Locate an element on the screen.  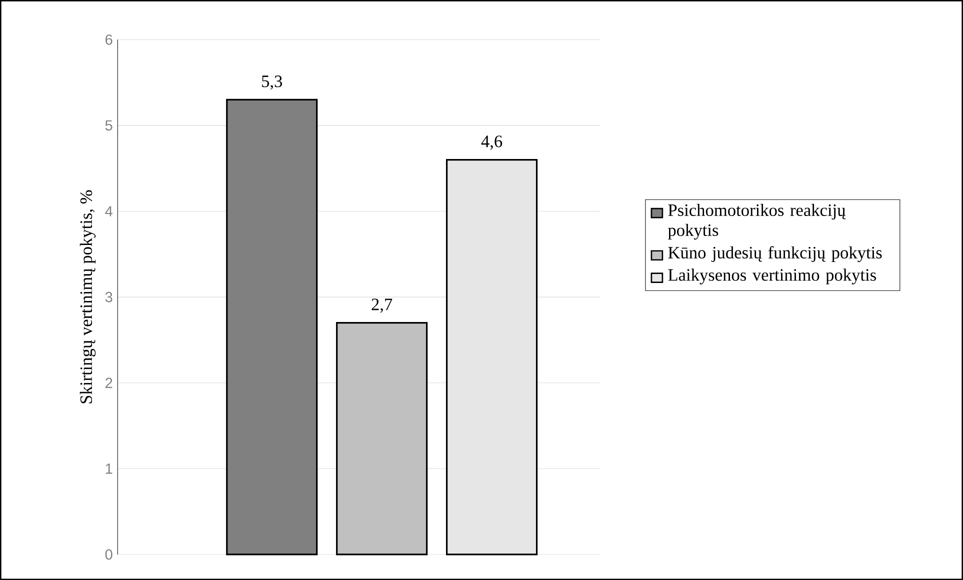
data-label: 5,3 is located at coordinates (272, 82).